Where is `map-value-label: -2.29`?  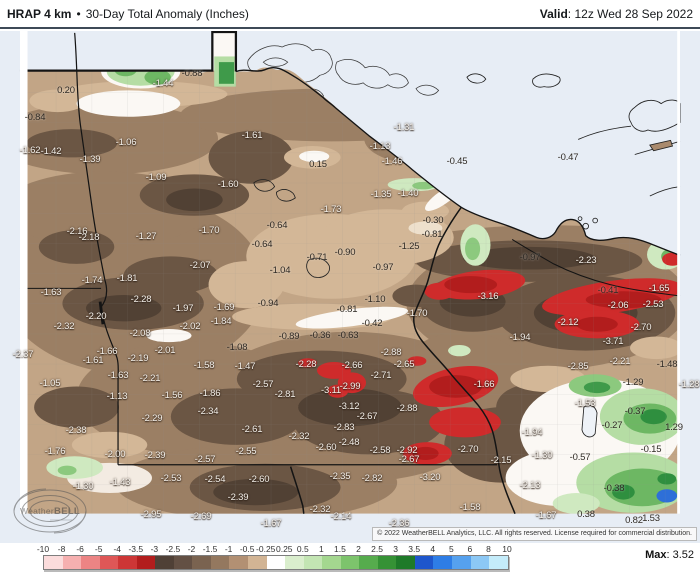
map-value-label: -2.29 is located at coordinates (152, 418).